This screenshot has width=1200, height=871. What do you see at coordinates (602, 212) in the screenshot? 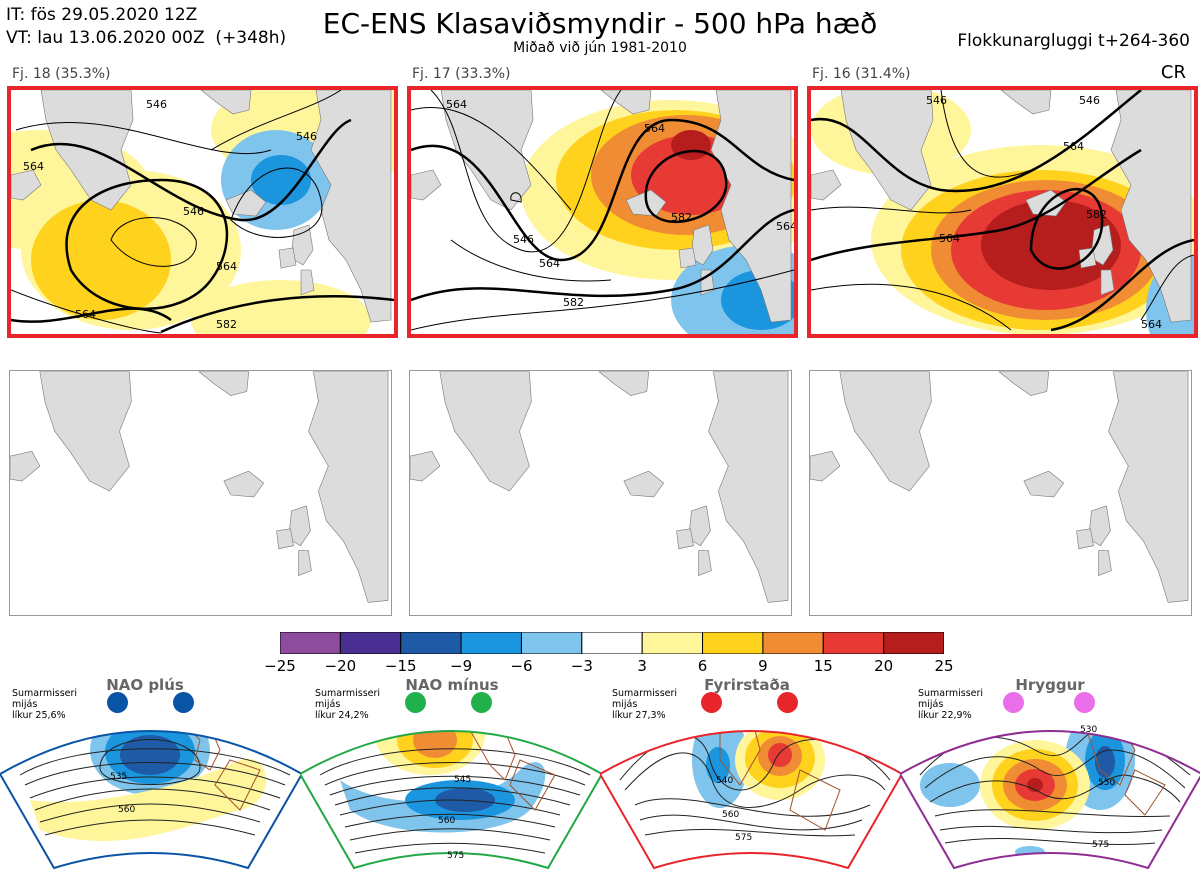
I see `cluster-map-2: 564 564 582 546 564 582 564` at bounding box center [602, 212].